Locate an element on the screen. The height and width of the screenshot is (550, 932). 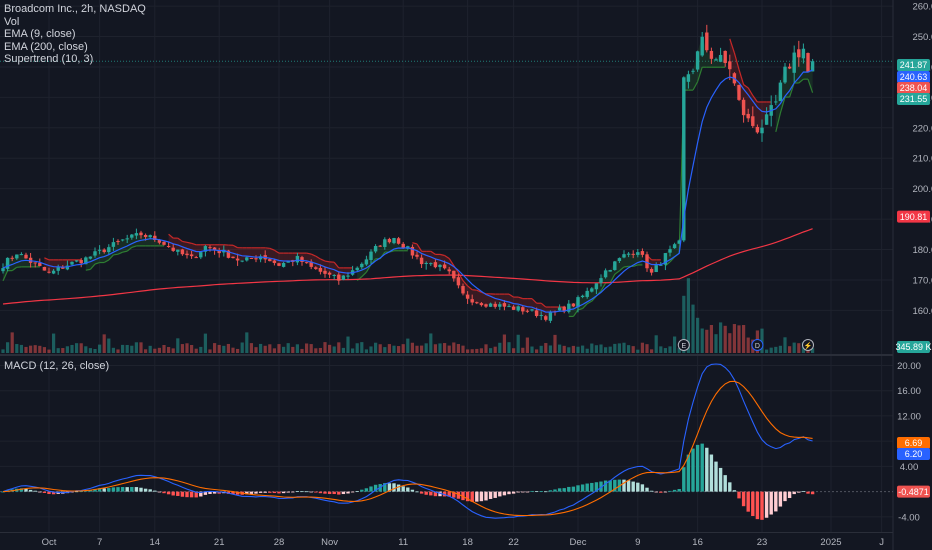
legend-ema200: EMA (200, close) is located at coordinates (46, 46).